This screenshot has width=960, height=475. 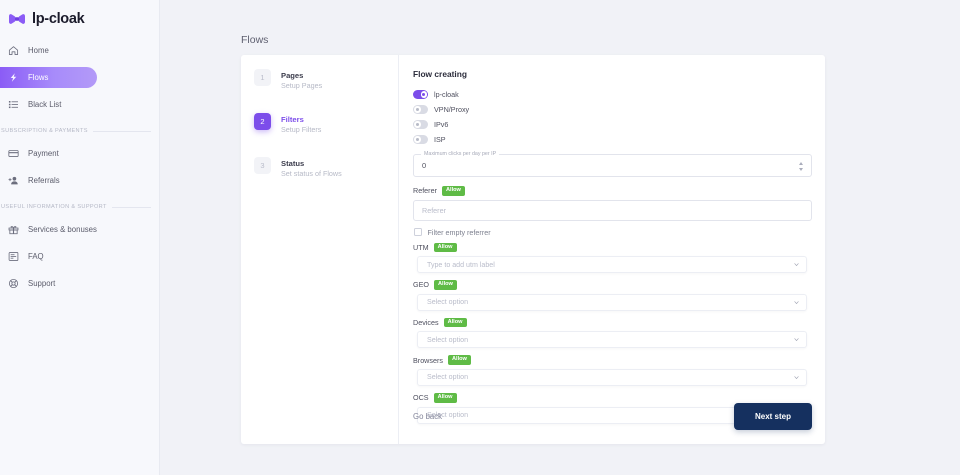 What do you see at coordinates (428, 416) in the screenshot?
I see `go-back-button: Go back` at bounding box center [428, 416].